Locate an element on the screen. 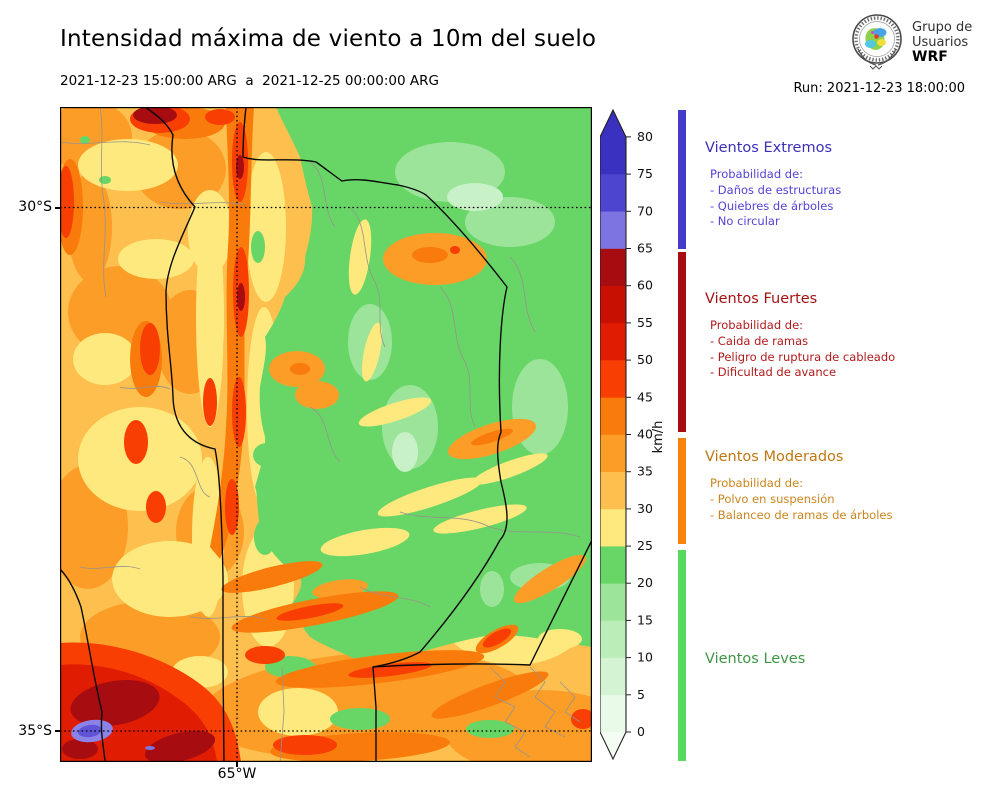 Image resolution: width=1000 pixels, height=800 pixels. lat-label-30s: 30°S is located at coordinates (35, 207).